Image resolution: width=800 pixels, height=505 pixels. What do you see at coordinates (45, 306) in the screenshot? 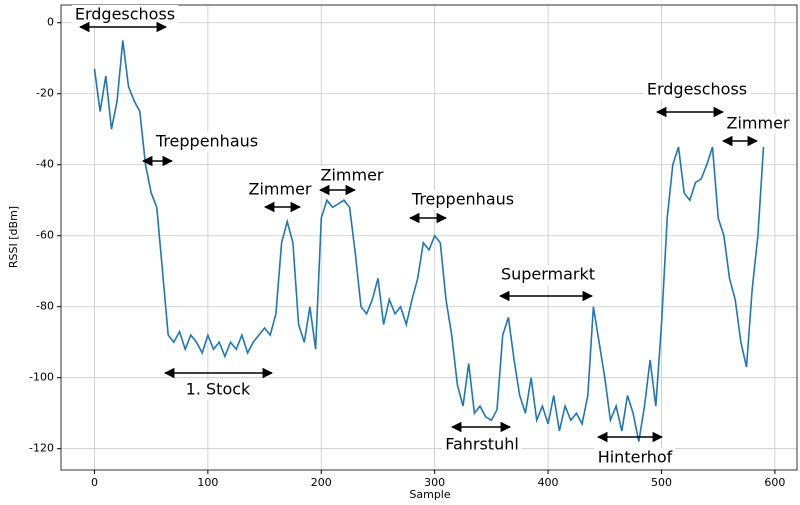
I see `y-tick-label: -80` at bounding box center [45, 306].